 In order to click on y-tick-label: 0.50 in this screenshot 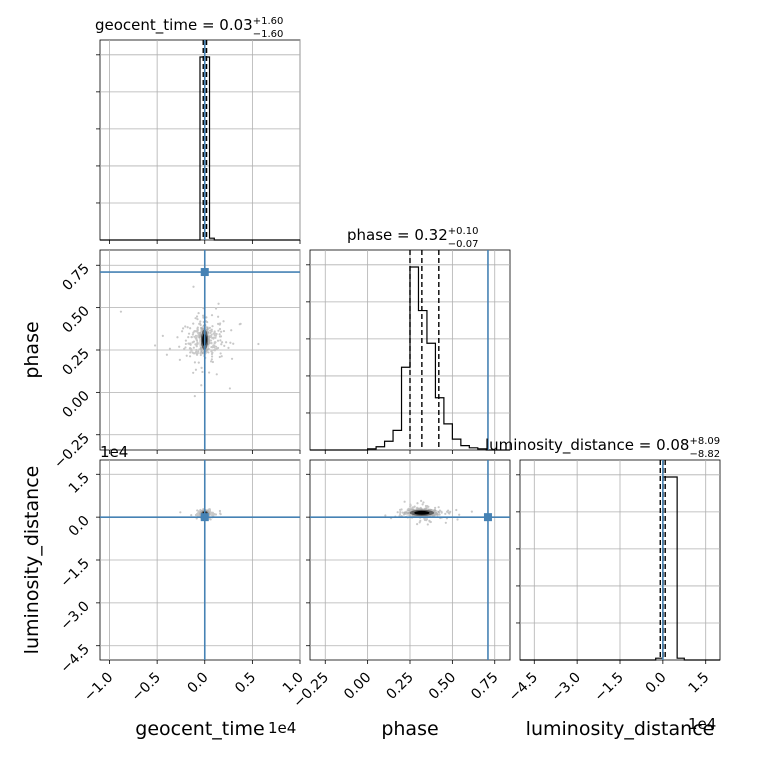, I will do `click(75, 319)`.